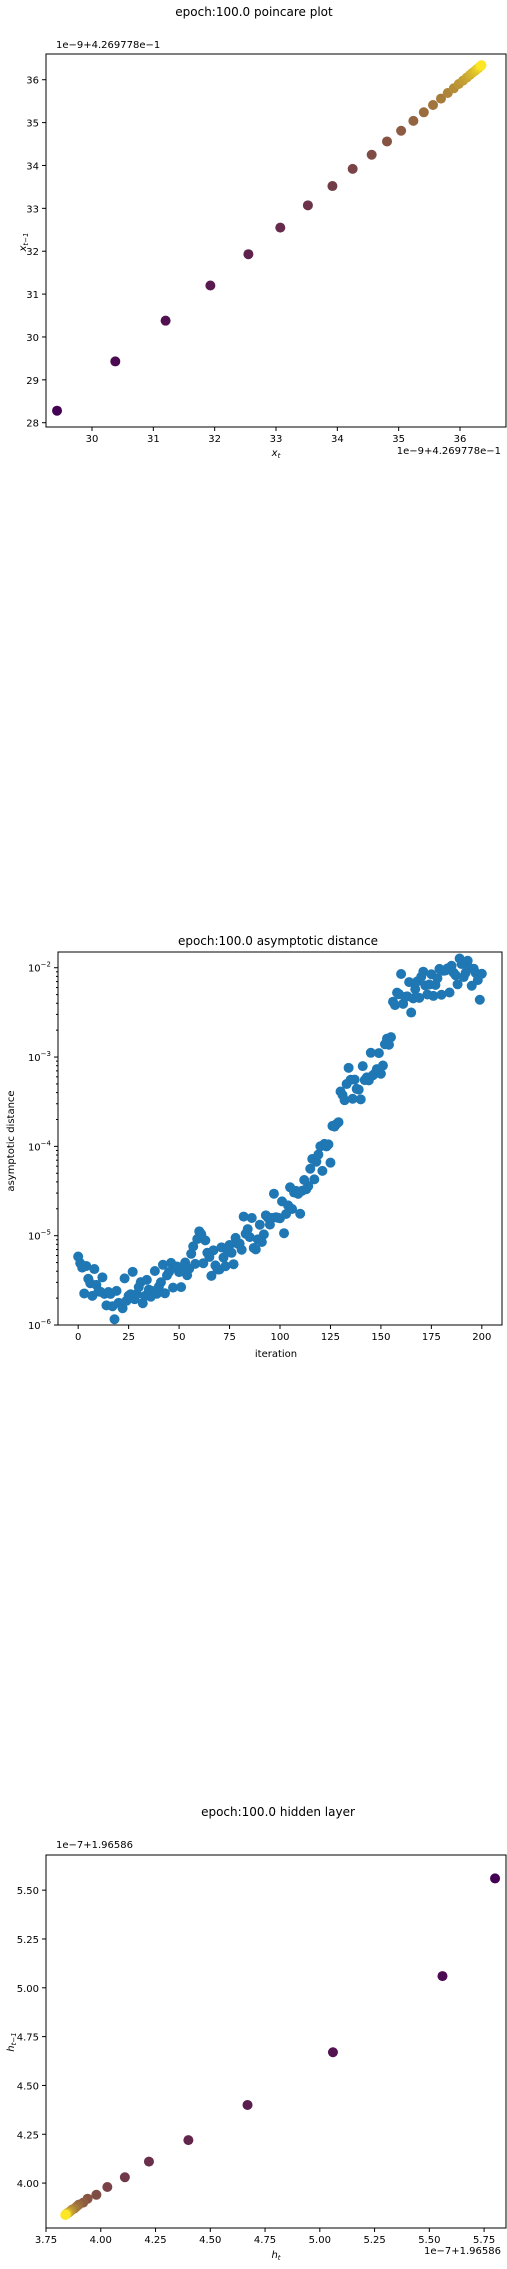 This screenshot has width=507, height=2269. Describe the element at coordinates (28, 2135) in the screenshot. I see `y-tick-label: 4.25` at that location.